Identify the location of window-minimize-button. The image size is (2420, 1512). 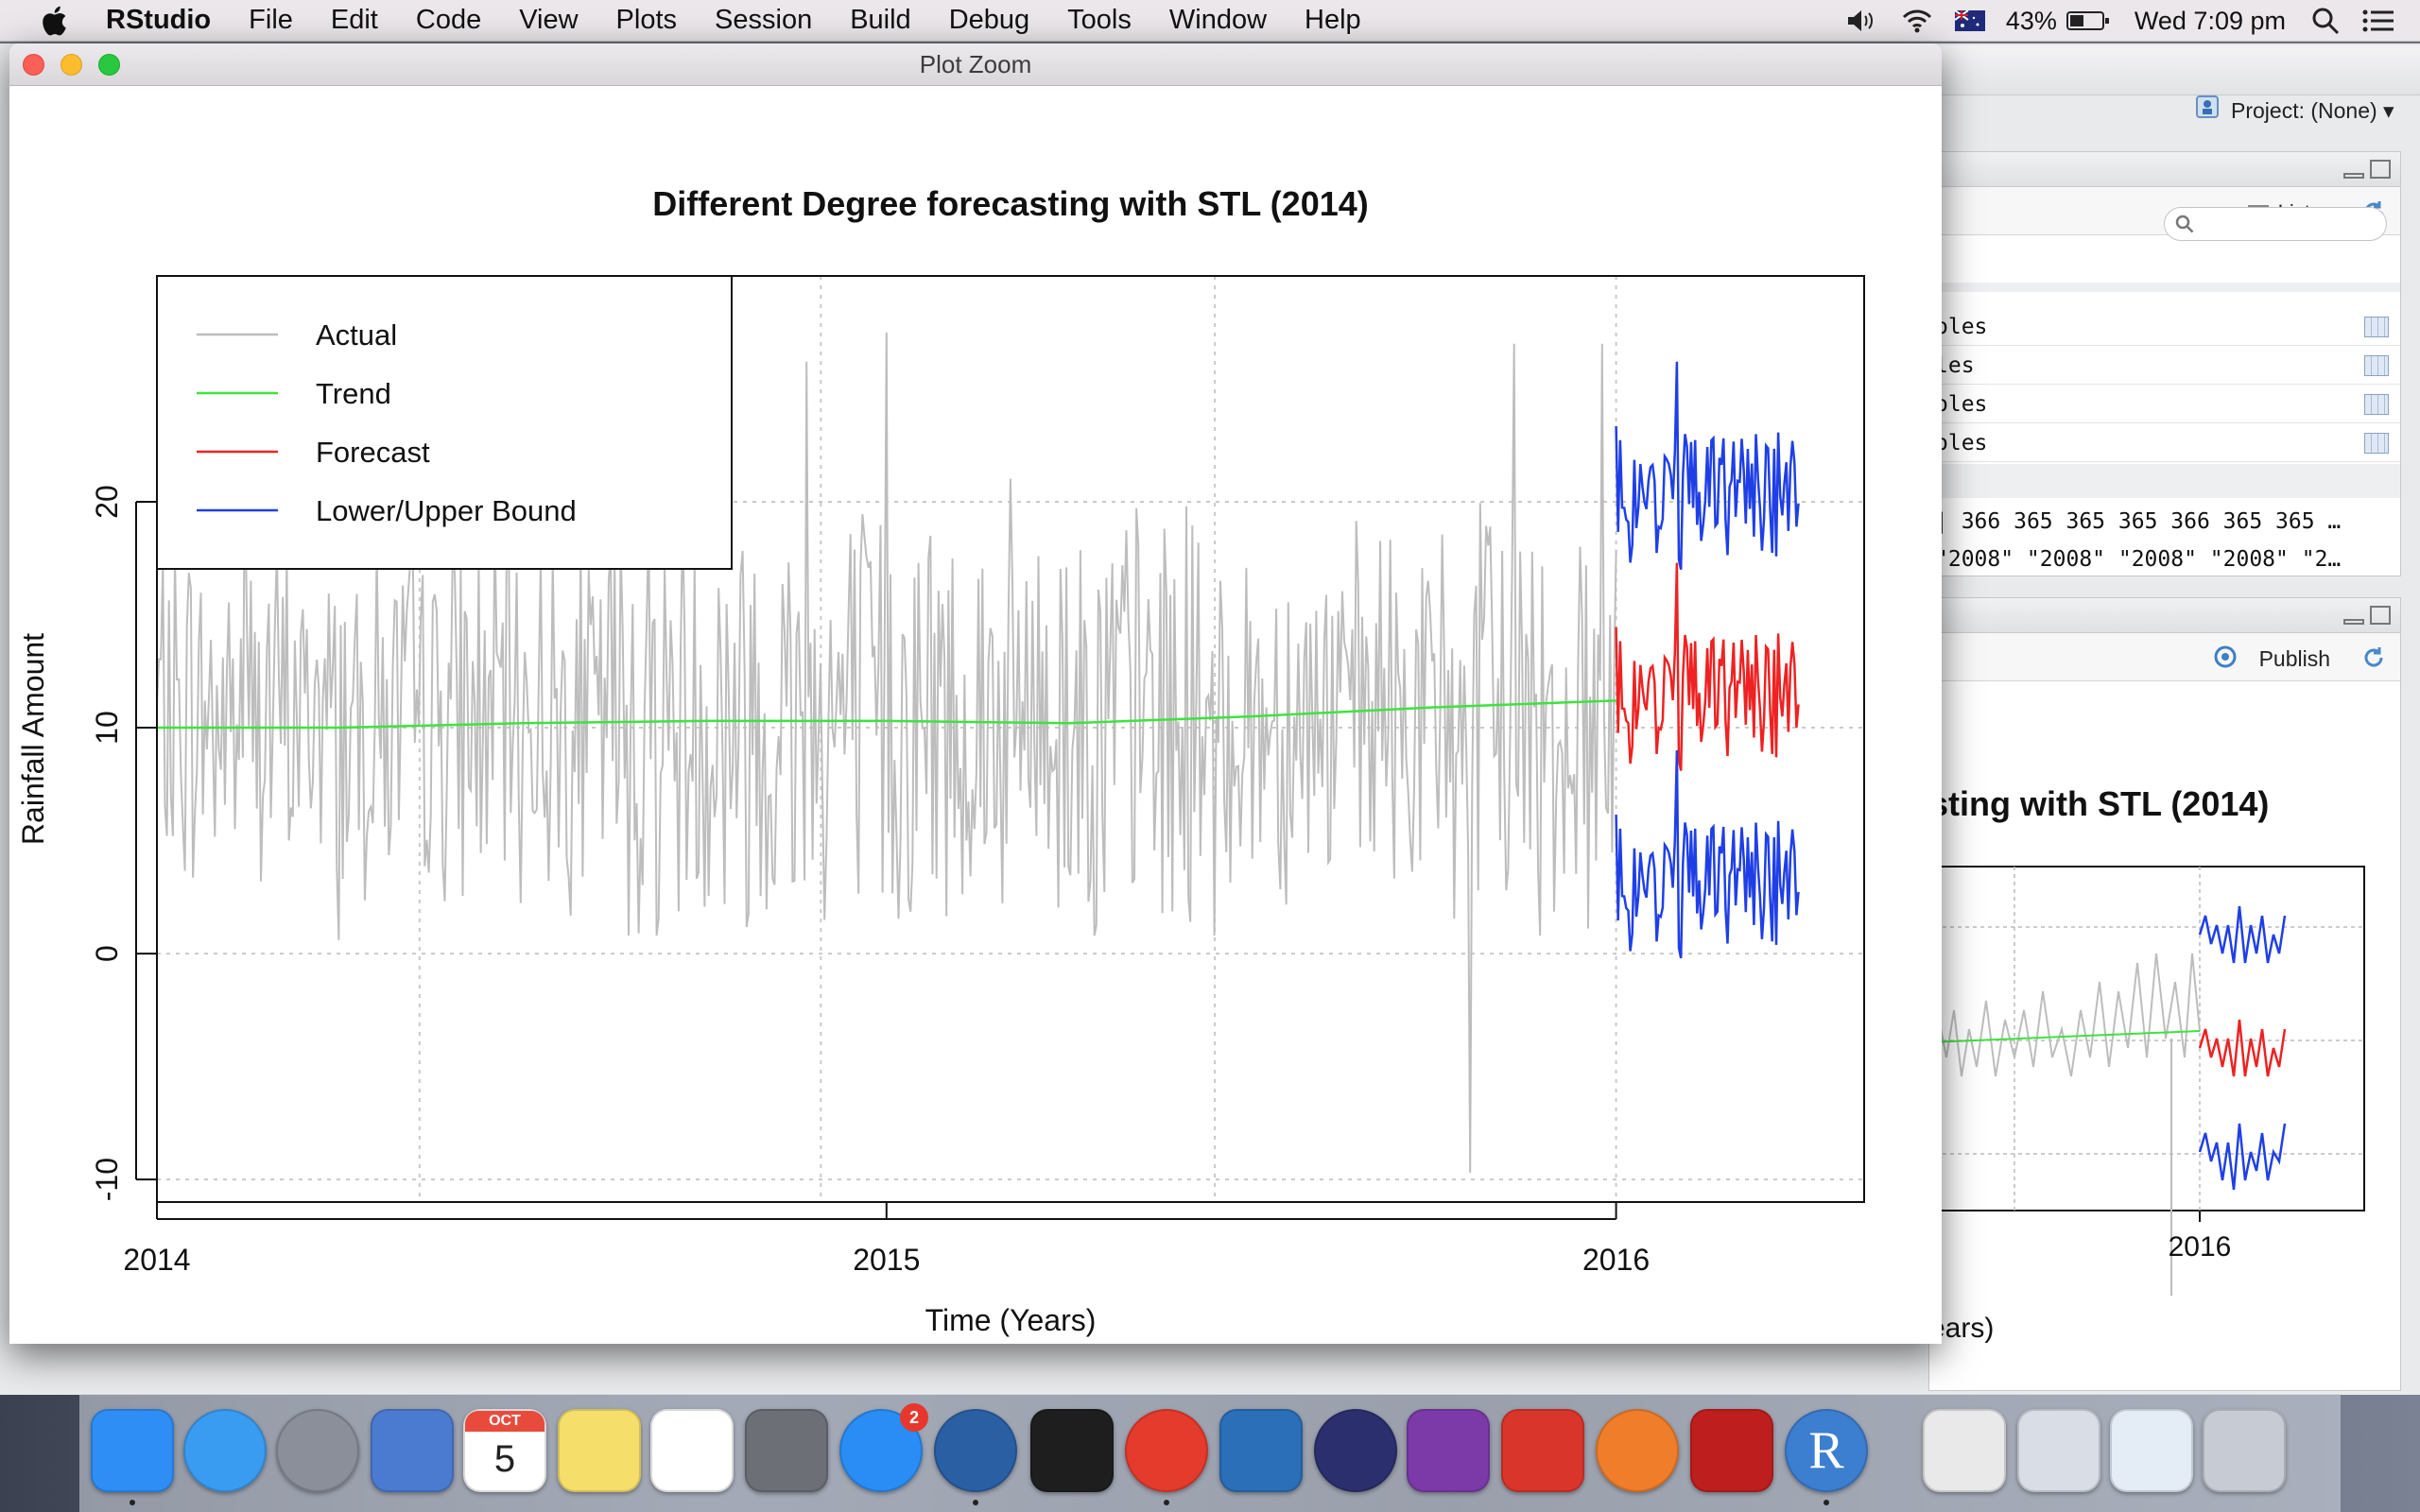
(71, 65).